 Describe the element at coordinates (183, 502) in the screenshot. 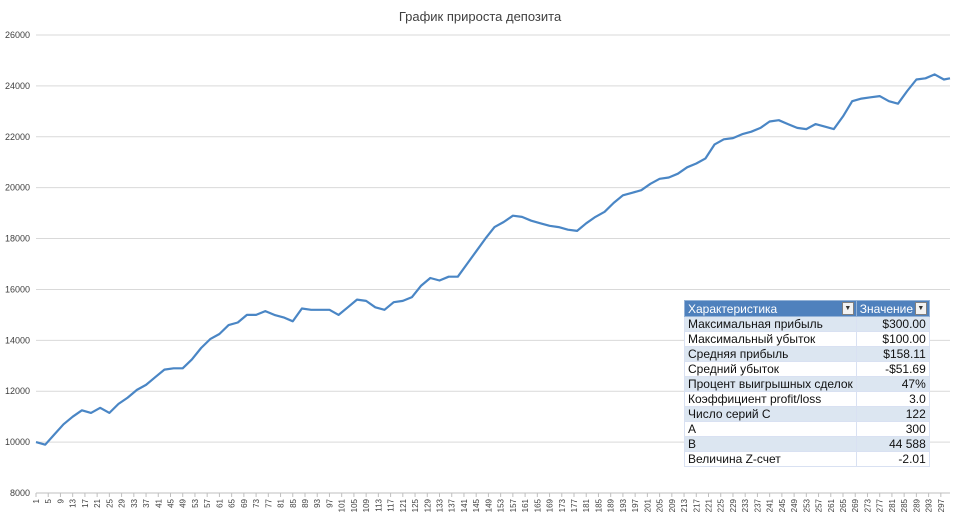

I see `x-tick-label: 49` at that location.